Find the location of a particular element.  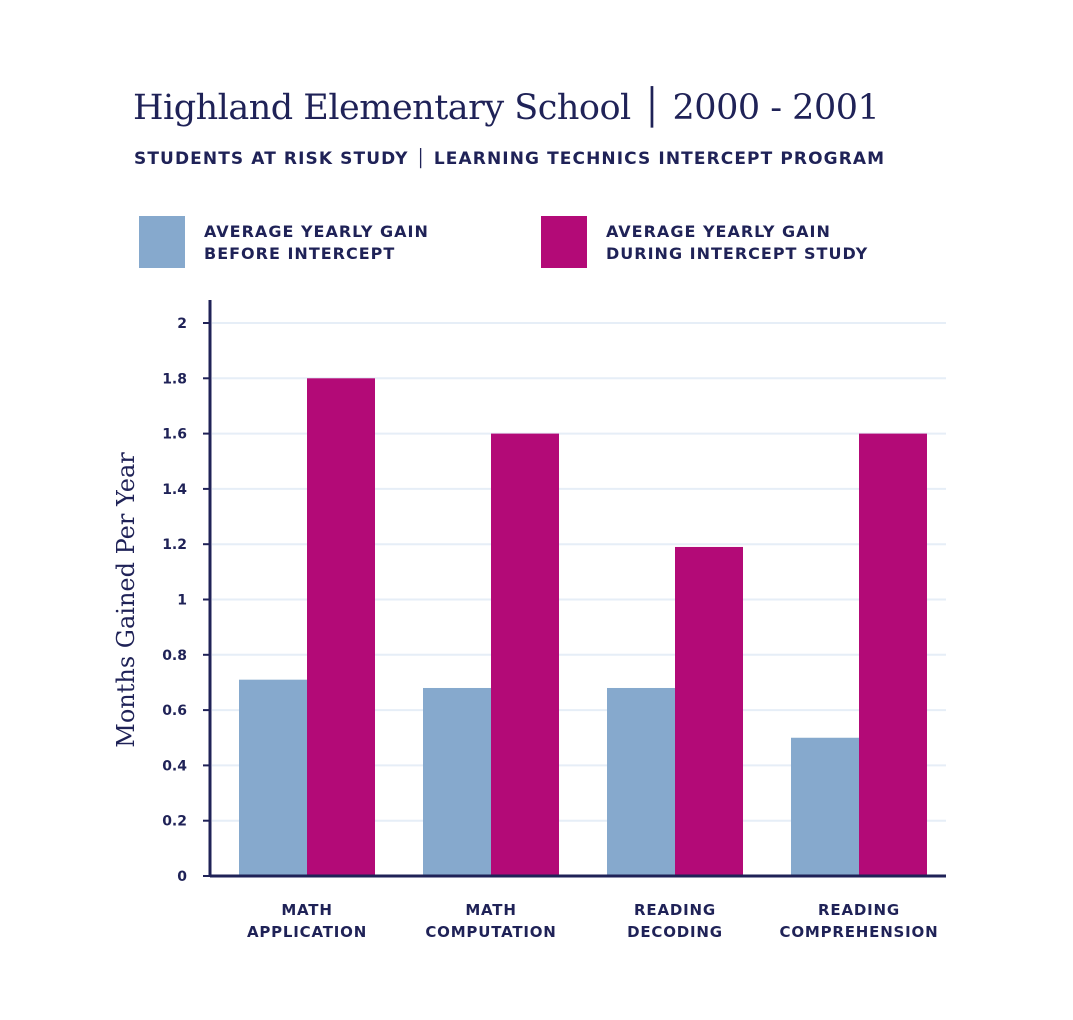

y-tick-label: 0.4 is located at coordinates (174, 766).